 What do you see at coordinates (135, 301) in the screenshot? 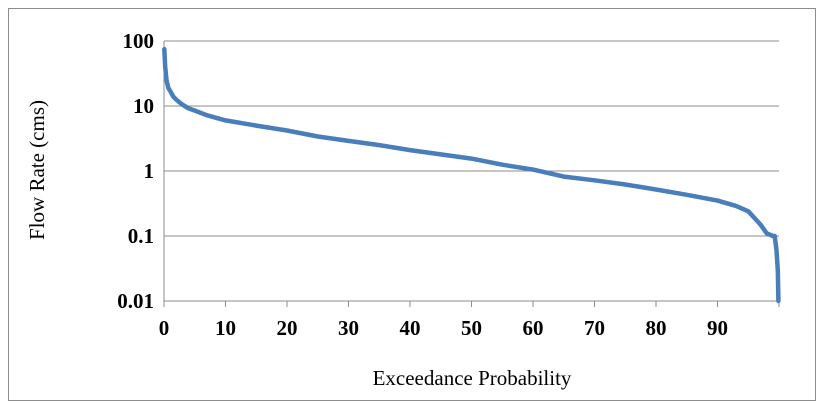
I see `y-tick-label: 0.01` at bounding box center [135, 301].